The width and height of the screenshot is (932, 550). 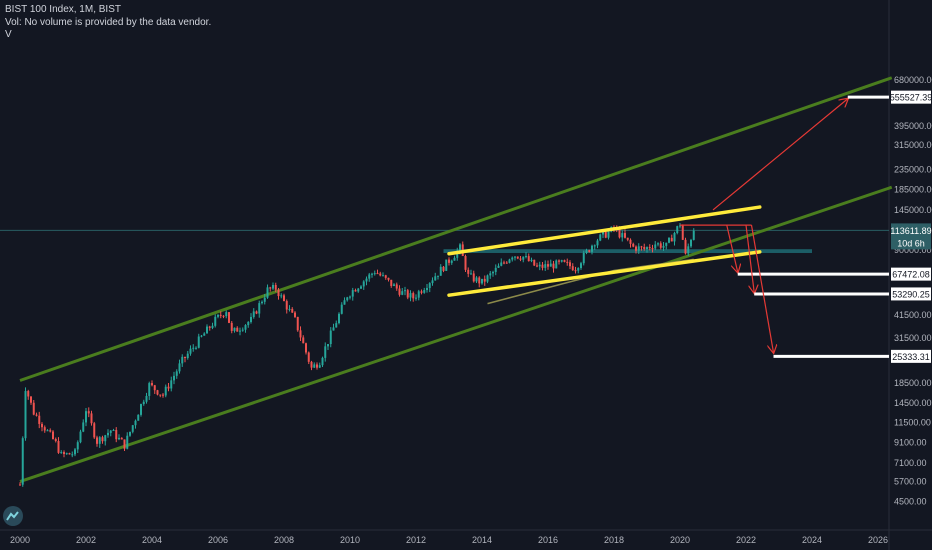 What do you see at coordinates (910, 463) in the screenshot?
I see `price-tick-label: 7100.00` at bounding box center [910, 463].